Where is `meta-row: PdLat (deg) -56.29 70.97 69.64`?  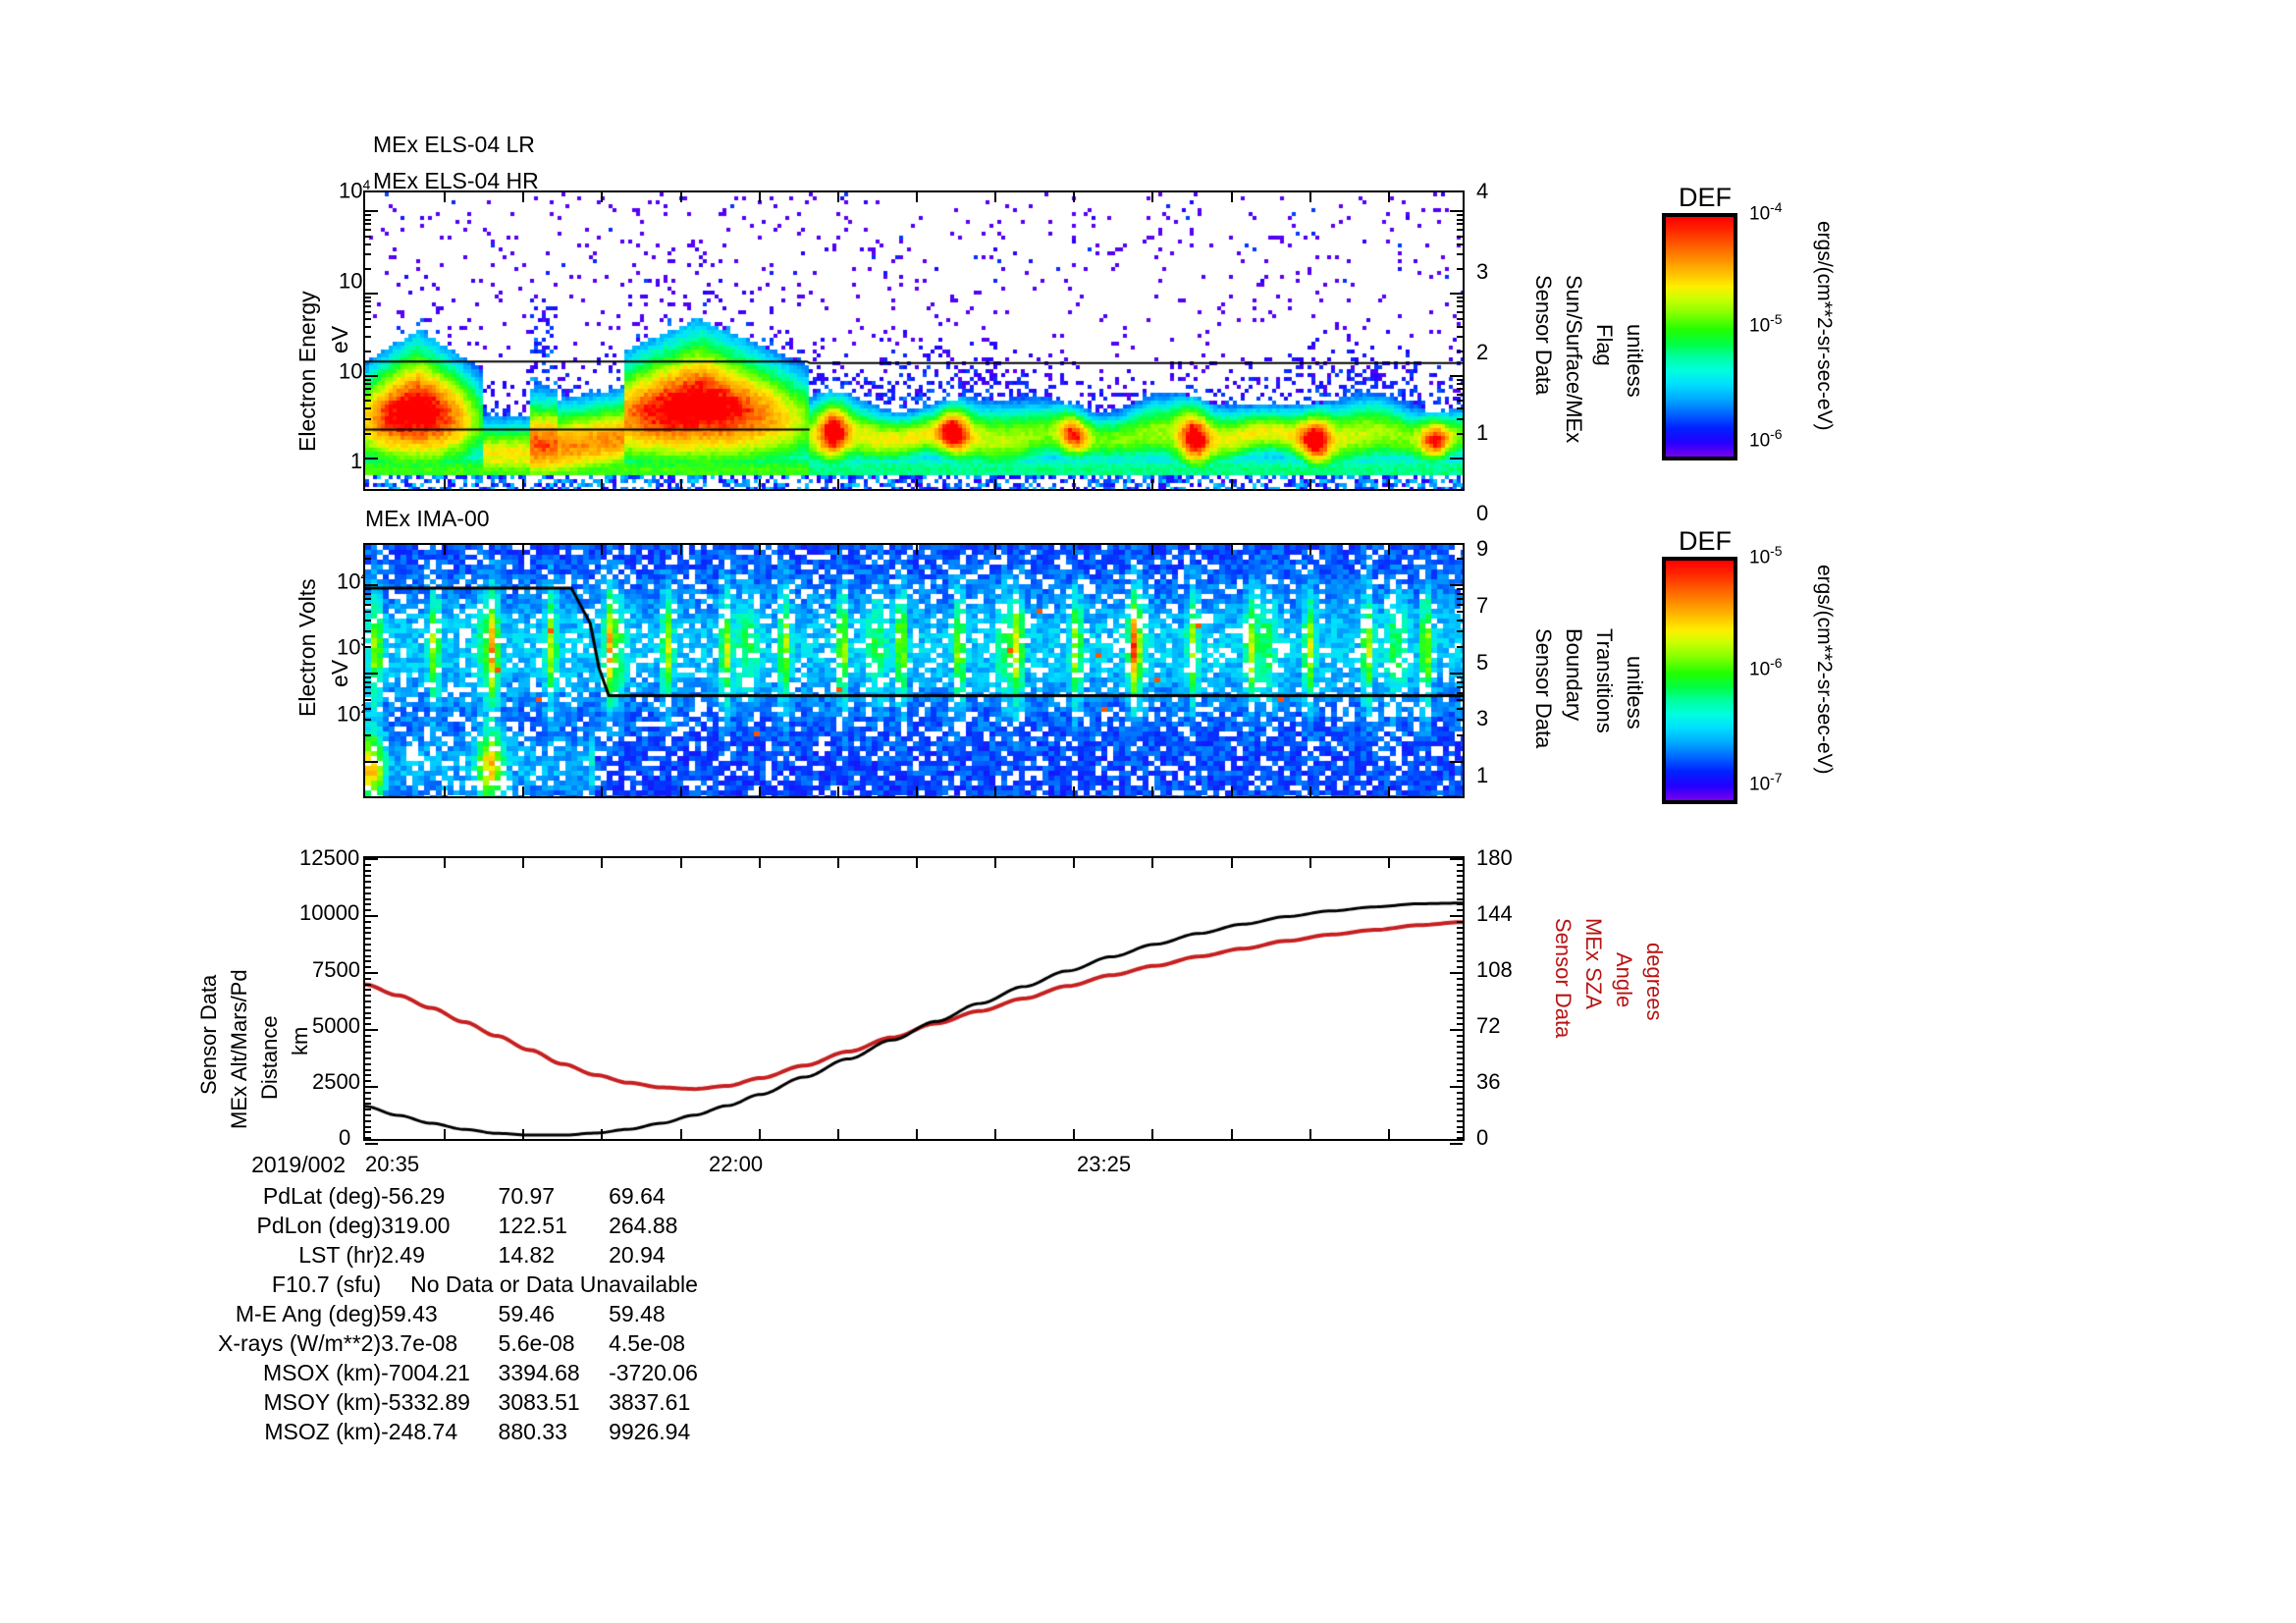 meta-row: PdLat (deg) -56.29 70.97 69.64 is located at coordinates (458, 1196).